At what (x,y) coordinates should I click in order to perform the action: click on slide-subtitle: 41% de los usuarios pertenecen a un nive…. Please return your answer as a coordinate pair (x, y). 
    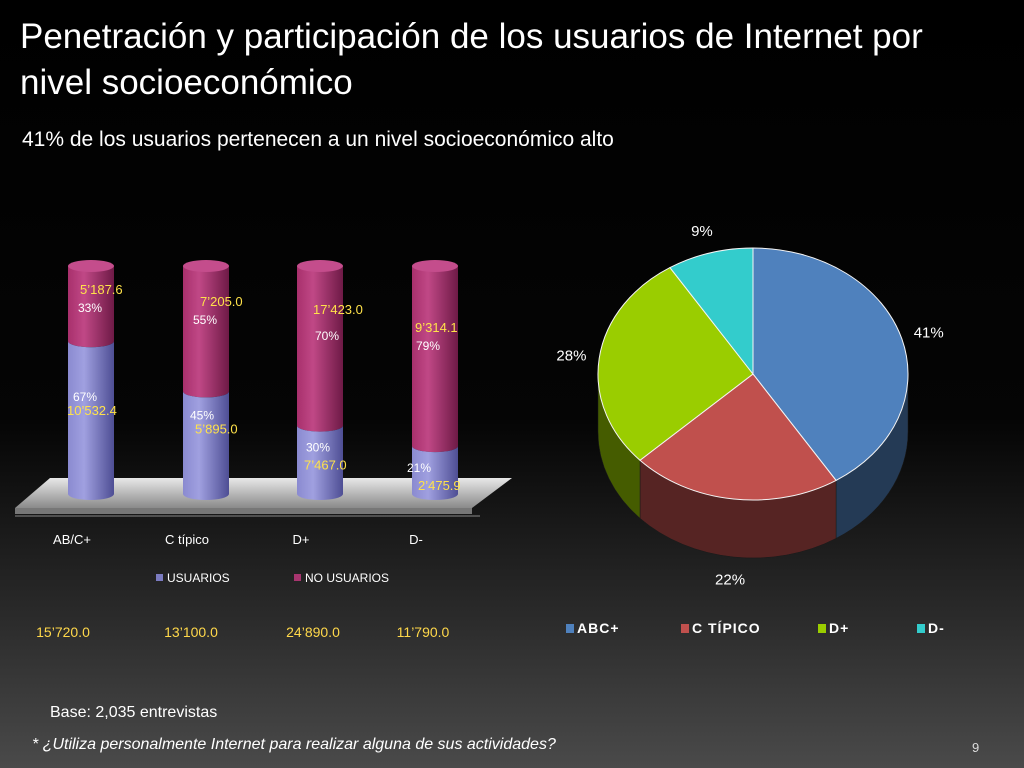
    Looking at the image, I should click on (318, 139).